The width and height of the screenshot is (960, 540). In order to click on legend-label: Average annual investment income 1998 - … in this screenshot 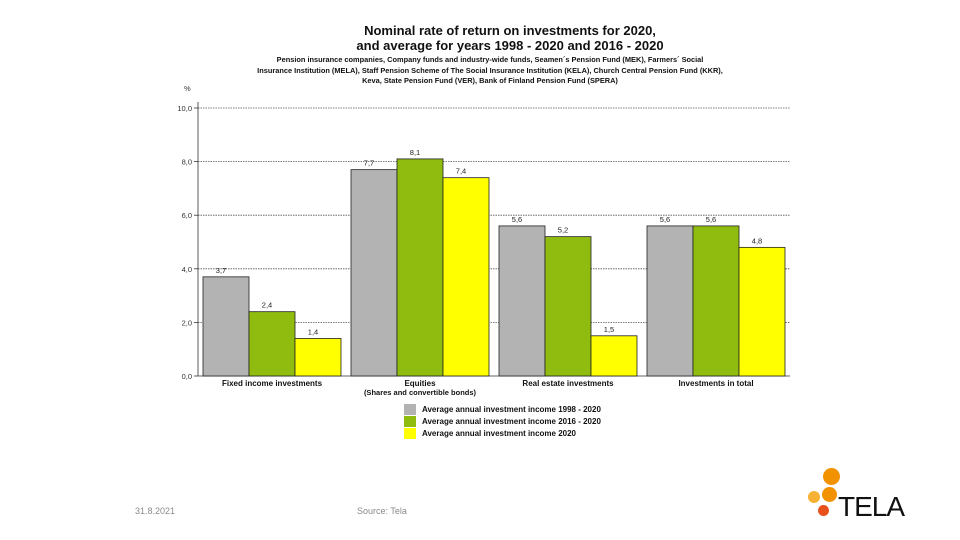, I will do `click(511, 409)`.